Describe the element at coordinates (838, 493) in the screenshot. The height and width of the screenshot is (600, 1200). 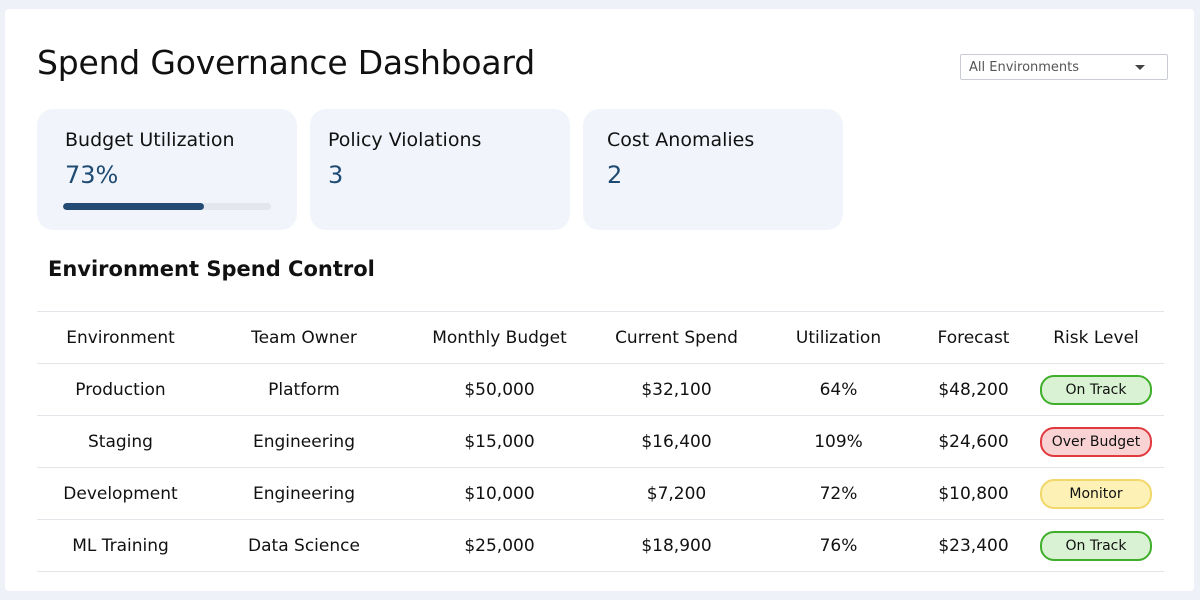
I see `utilization-cell: 72%` at that location.